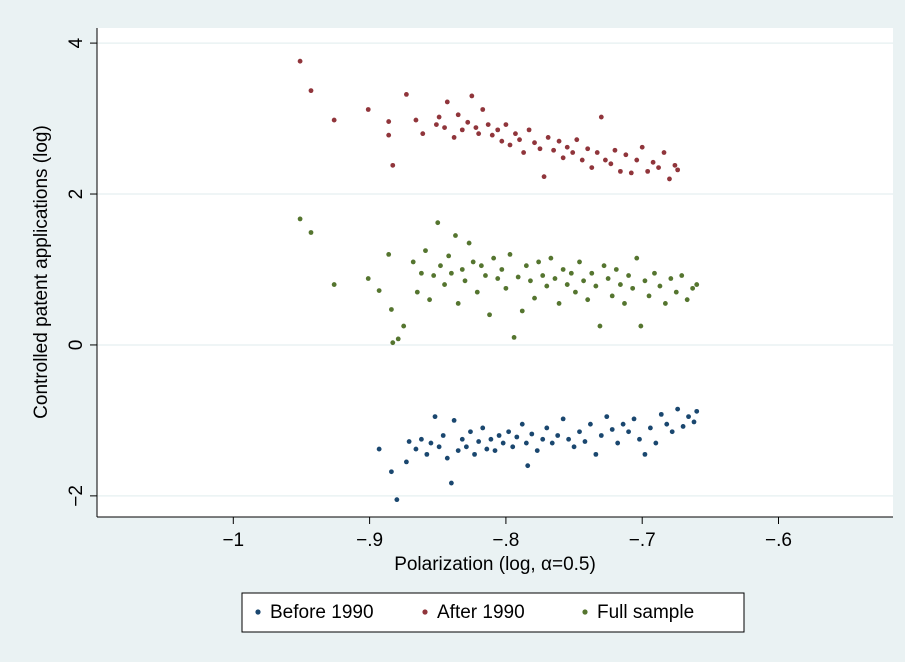 This screenshot has height=662, width=905. I want to click on y-tick-label: 4, so click(76, 42).